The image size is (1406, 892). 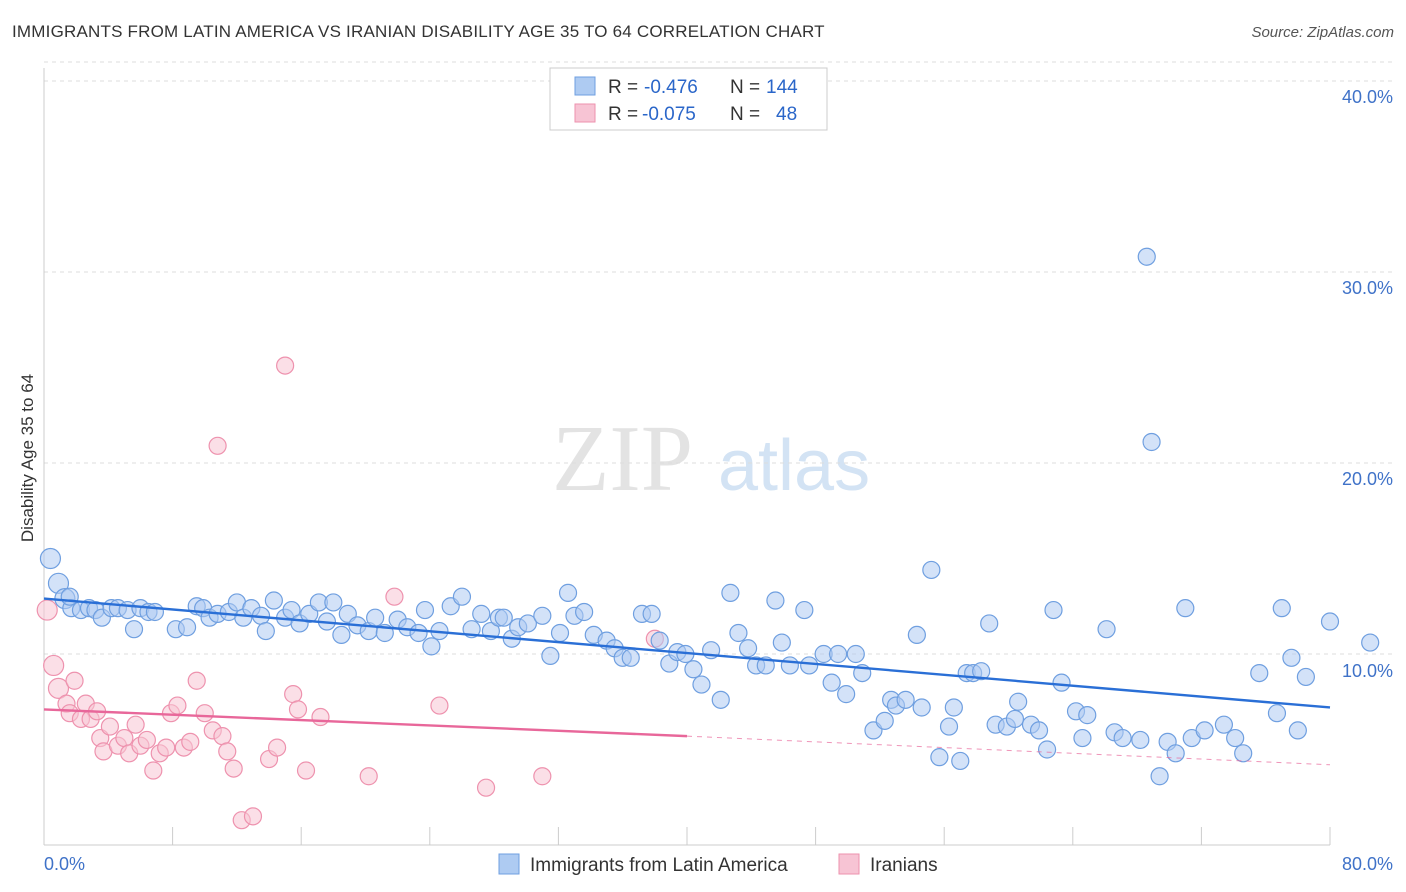 What do you see at coordinates (1367, 288) in the screenshot?
I see `y-tick-label: 30.0%` at bounding box center [1367, 288].